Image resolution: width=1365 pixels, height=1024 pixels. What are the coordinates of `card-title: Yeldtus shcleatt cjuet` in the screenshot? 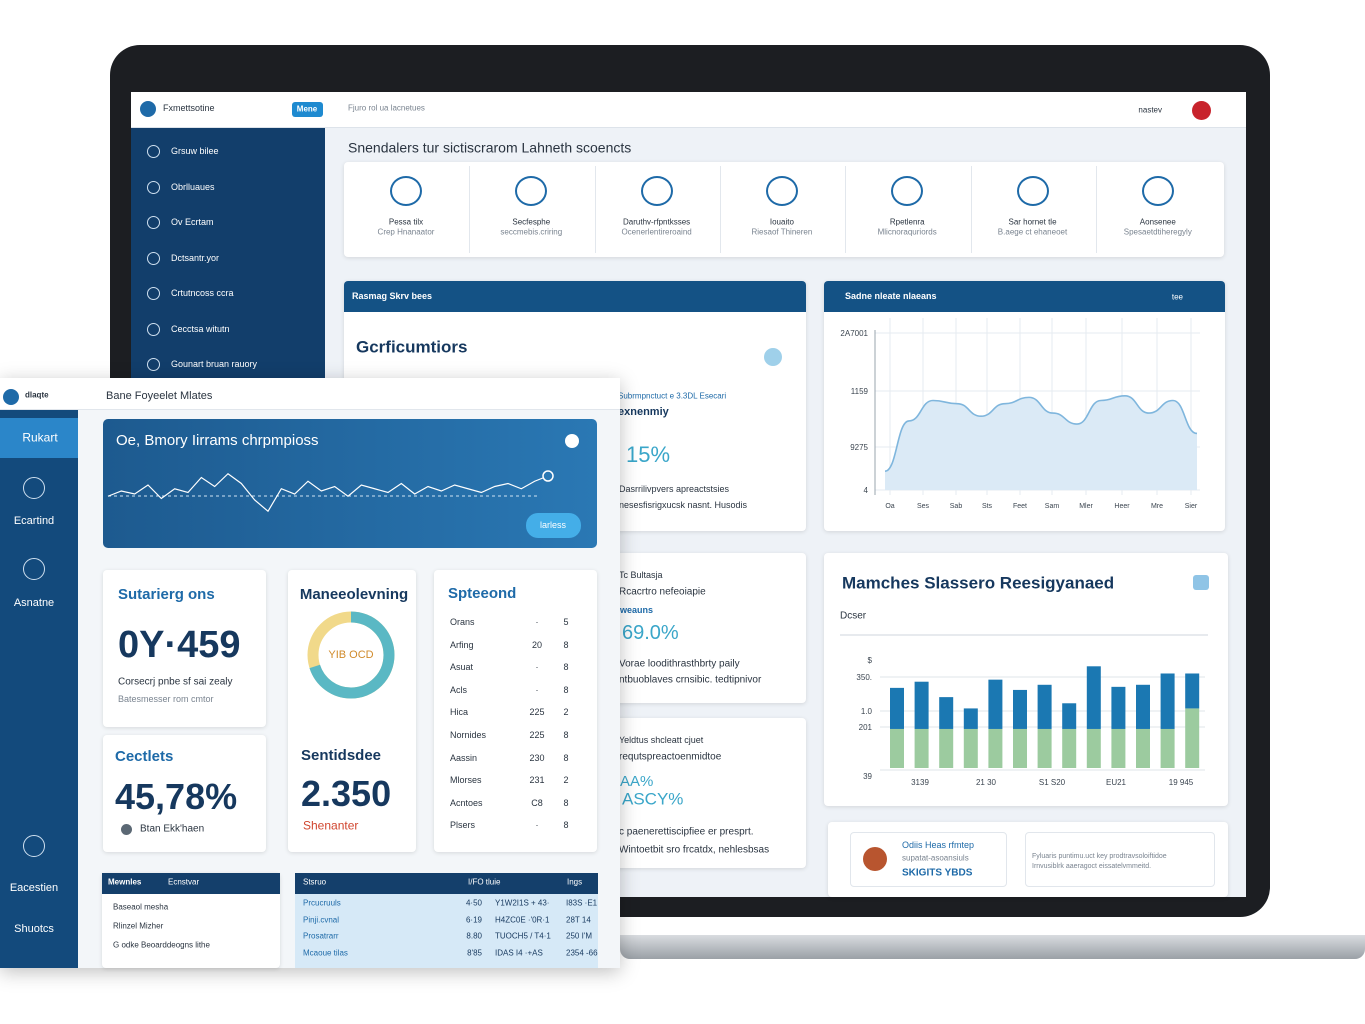 It's located at (661, 740).